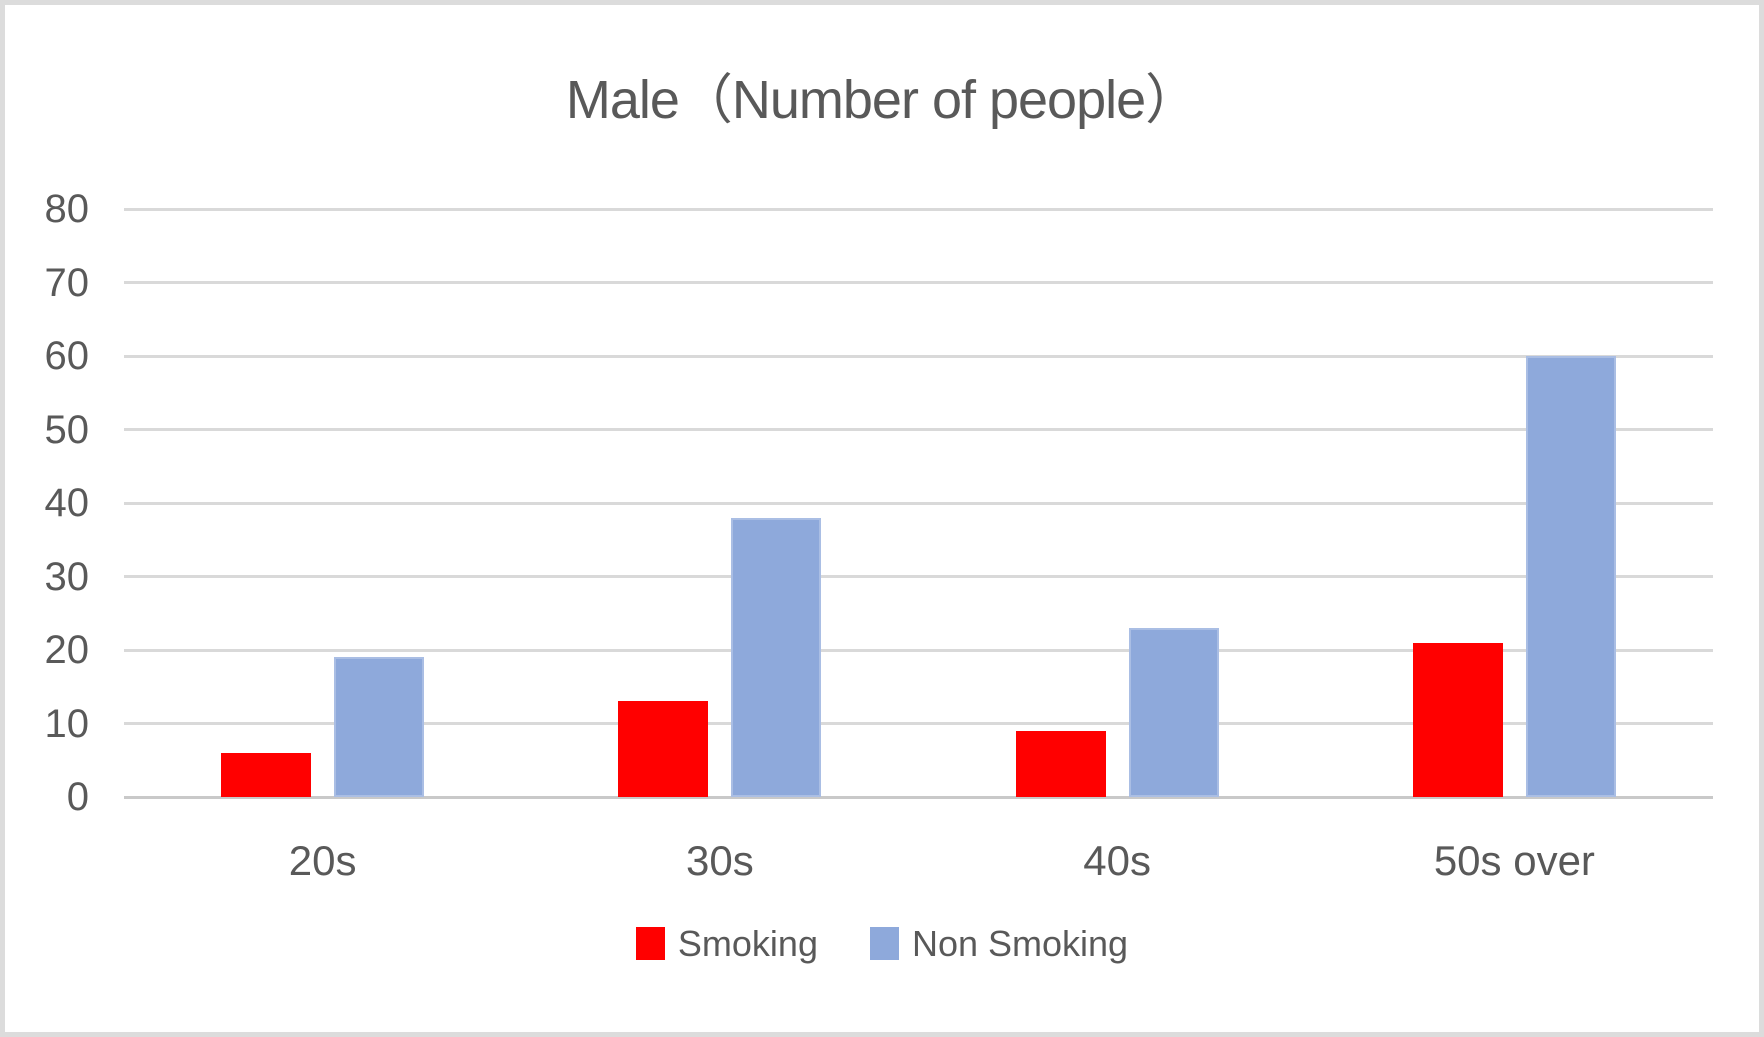 Image resolution: width=1764 pixels, height=1037 pixels. I want to click on legend-label-non-smoking: Non Smoking, so click(1020, 943).